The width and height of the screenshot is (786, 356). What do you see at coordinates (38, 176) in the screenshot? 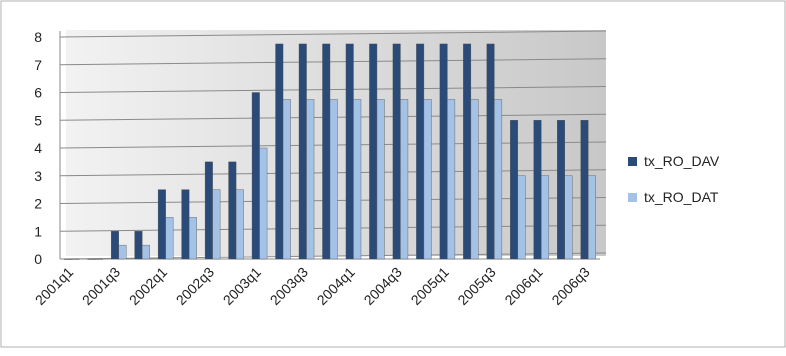
I see `y-tick-label: 3` at bounding box center [38, 176].